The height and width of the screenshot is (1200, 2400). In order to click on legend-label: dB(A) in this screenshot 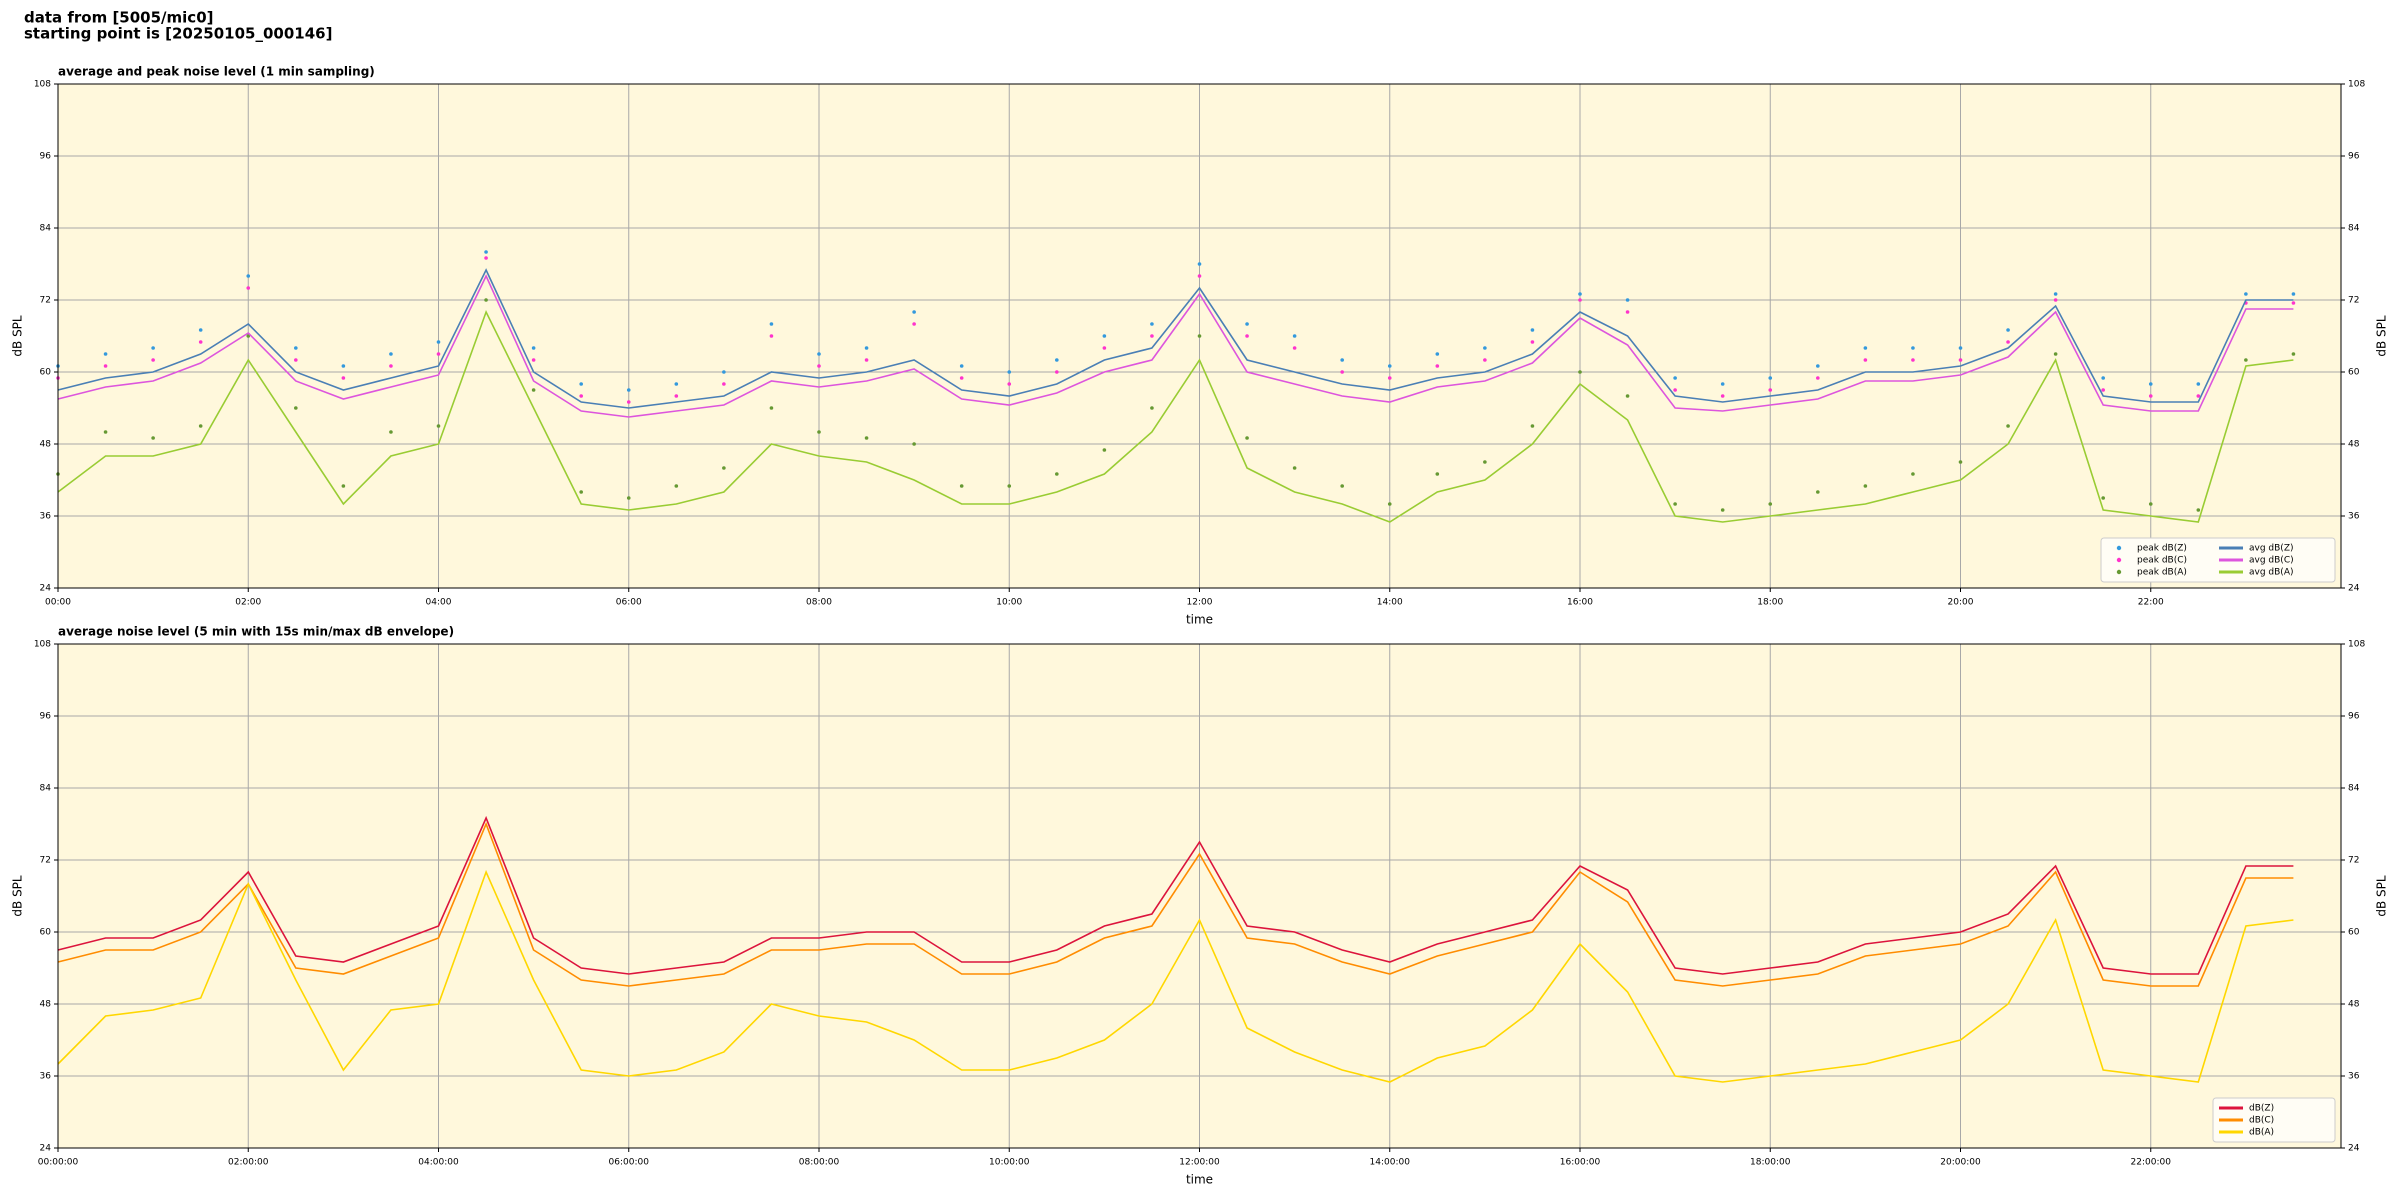, I will do `click(2261, 1133)`.